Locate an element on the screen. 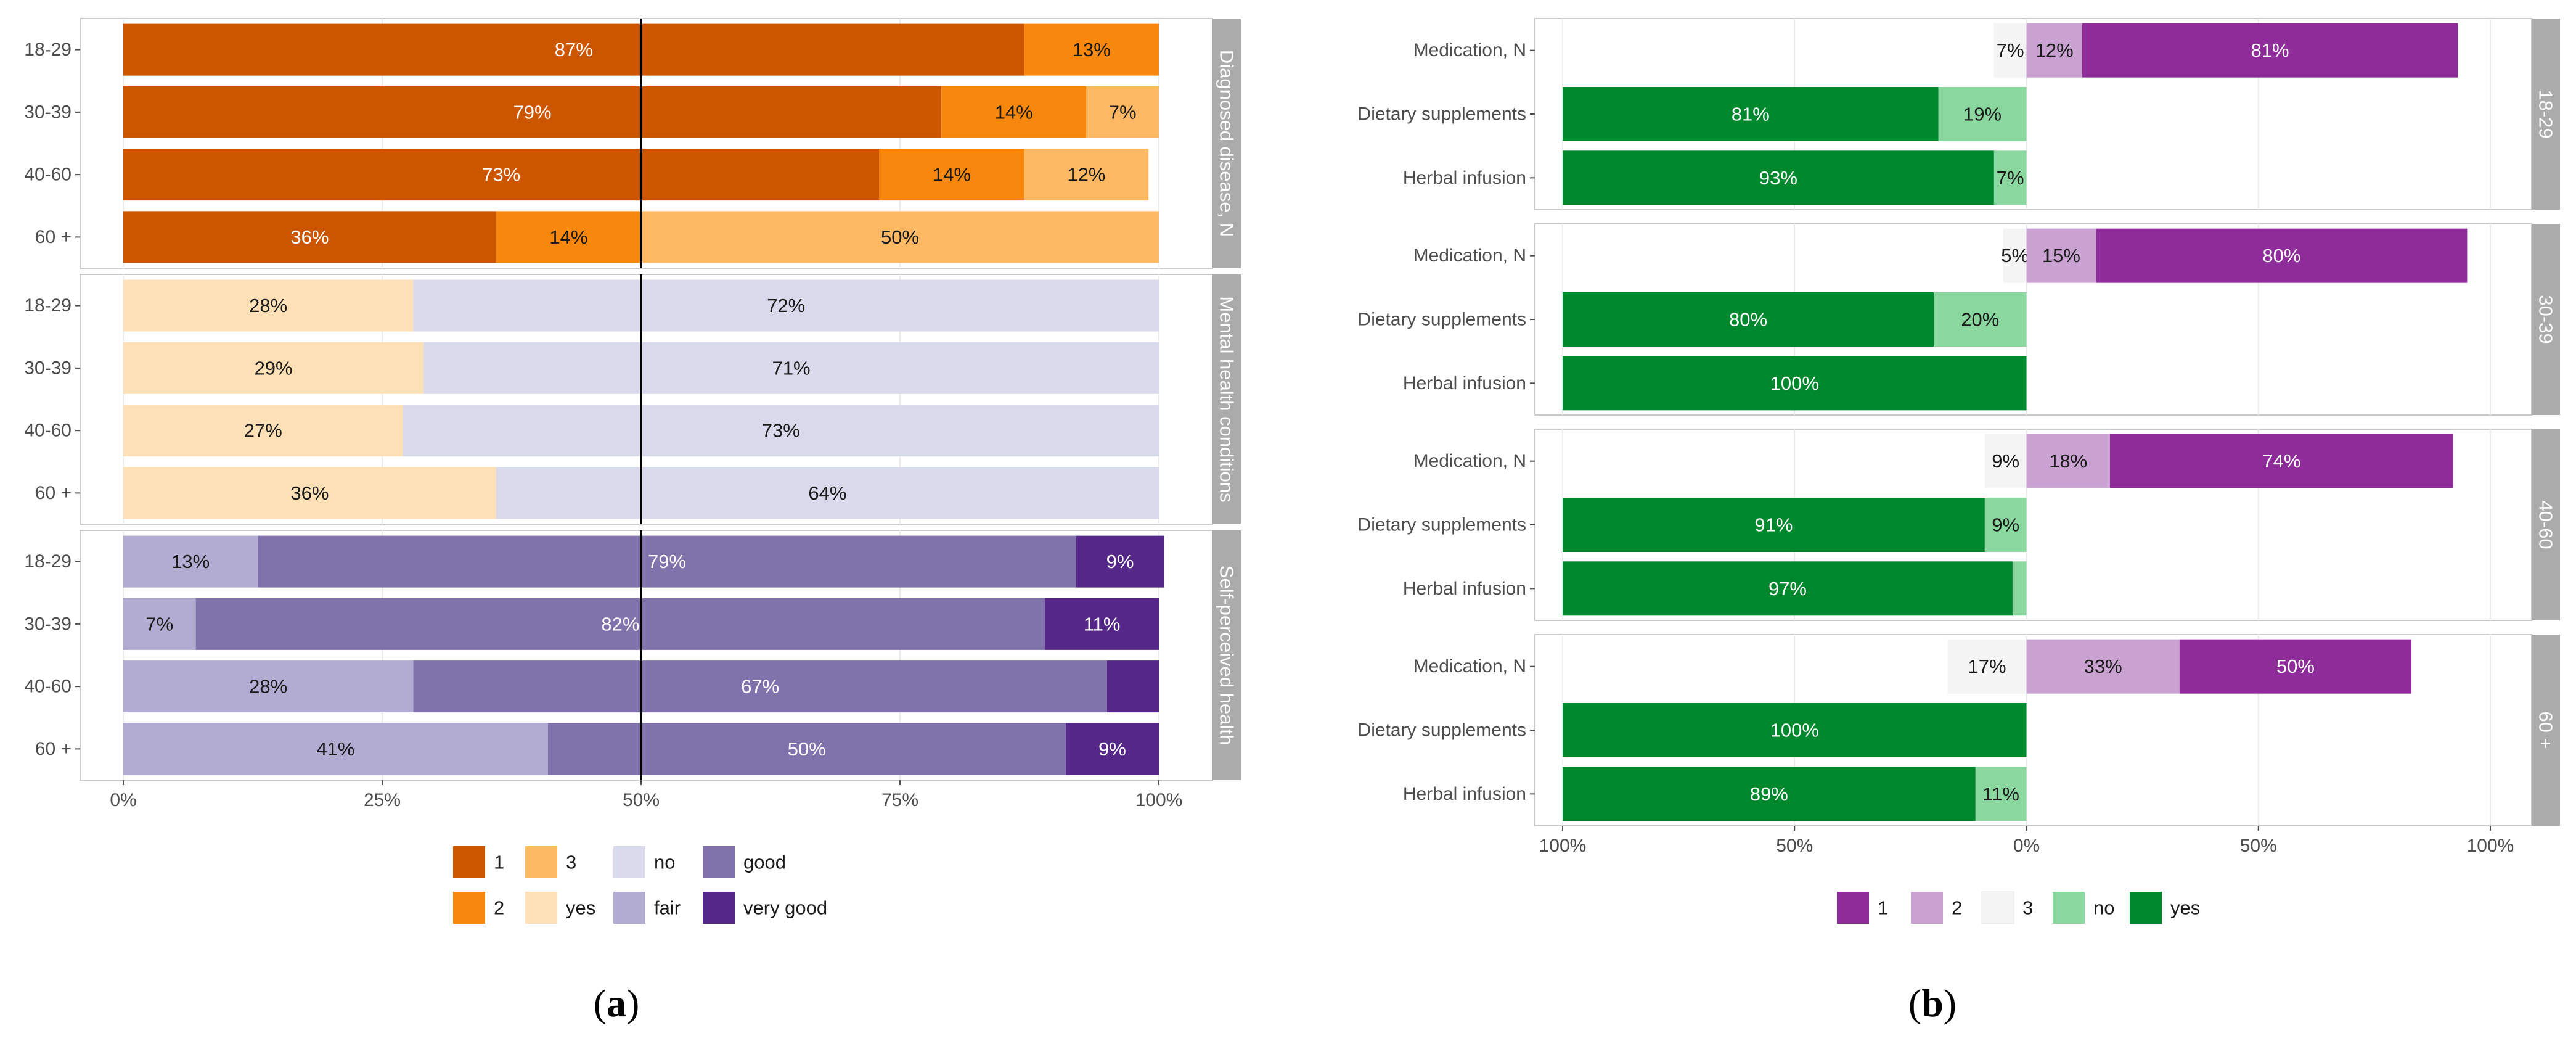 This screenshot has height=1041, width=2576. strip-label: 30-39 is located at coordinates (2546, 320).